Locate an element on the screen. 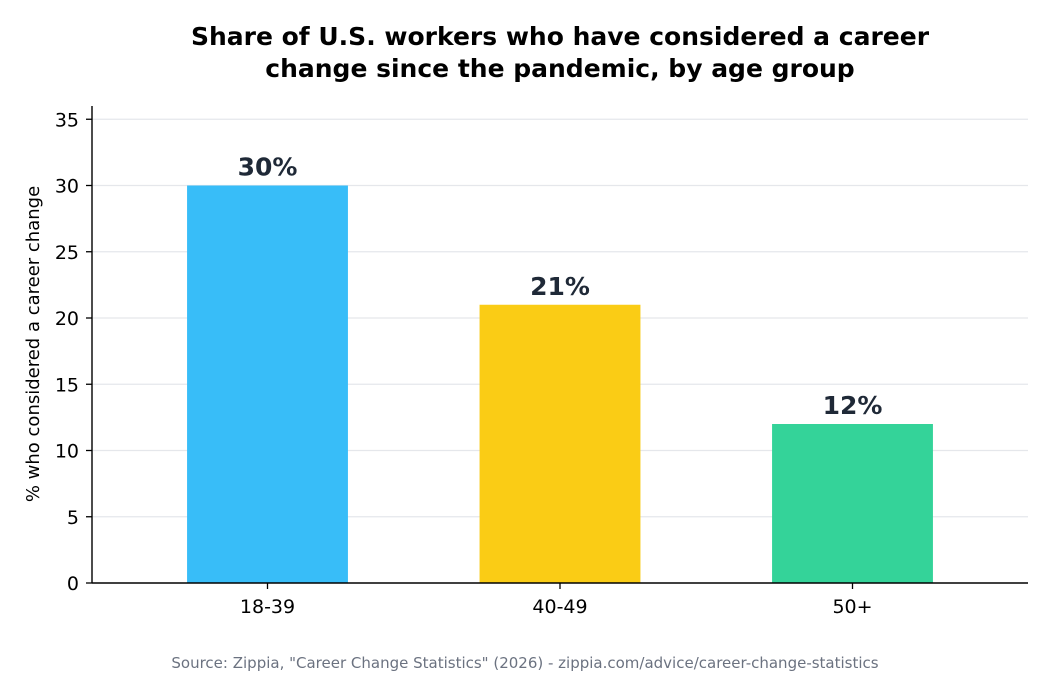  x-tick-label: 50+ is located at coordinates (852, 607).